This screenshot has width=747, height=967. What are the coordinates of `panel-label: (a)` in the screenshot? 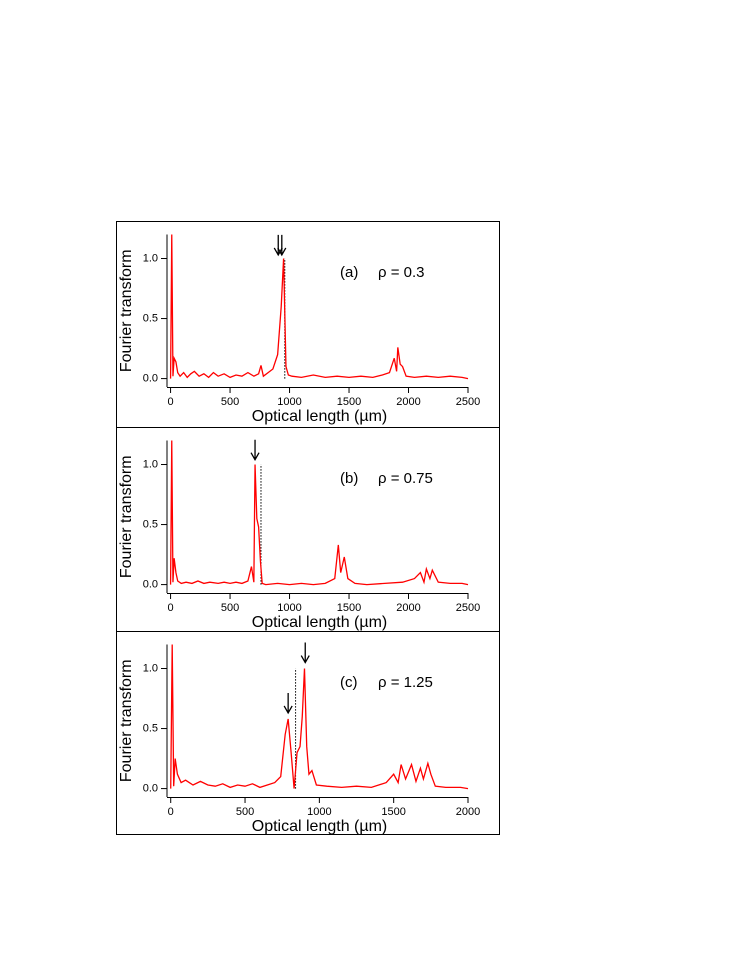 It's located at (349, 272).